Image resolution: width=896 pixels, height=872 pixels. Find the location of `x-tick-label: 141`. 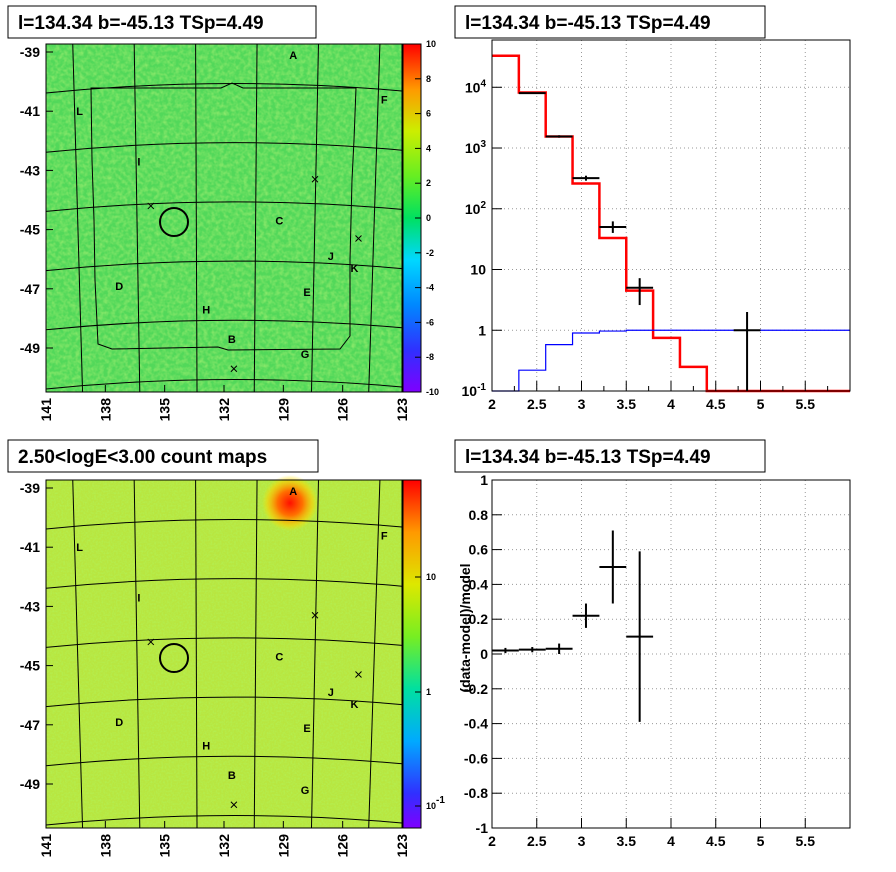

x-tick-label: 141 is located at coordinates (46, 410).